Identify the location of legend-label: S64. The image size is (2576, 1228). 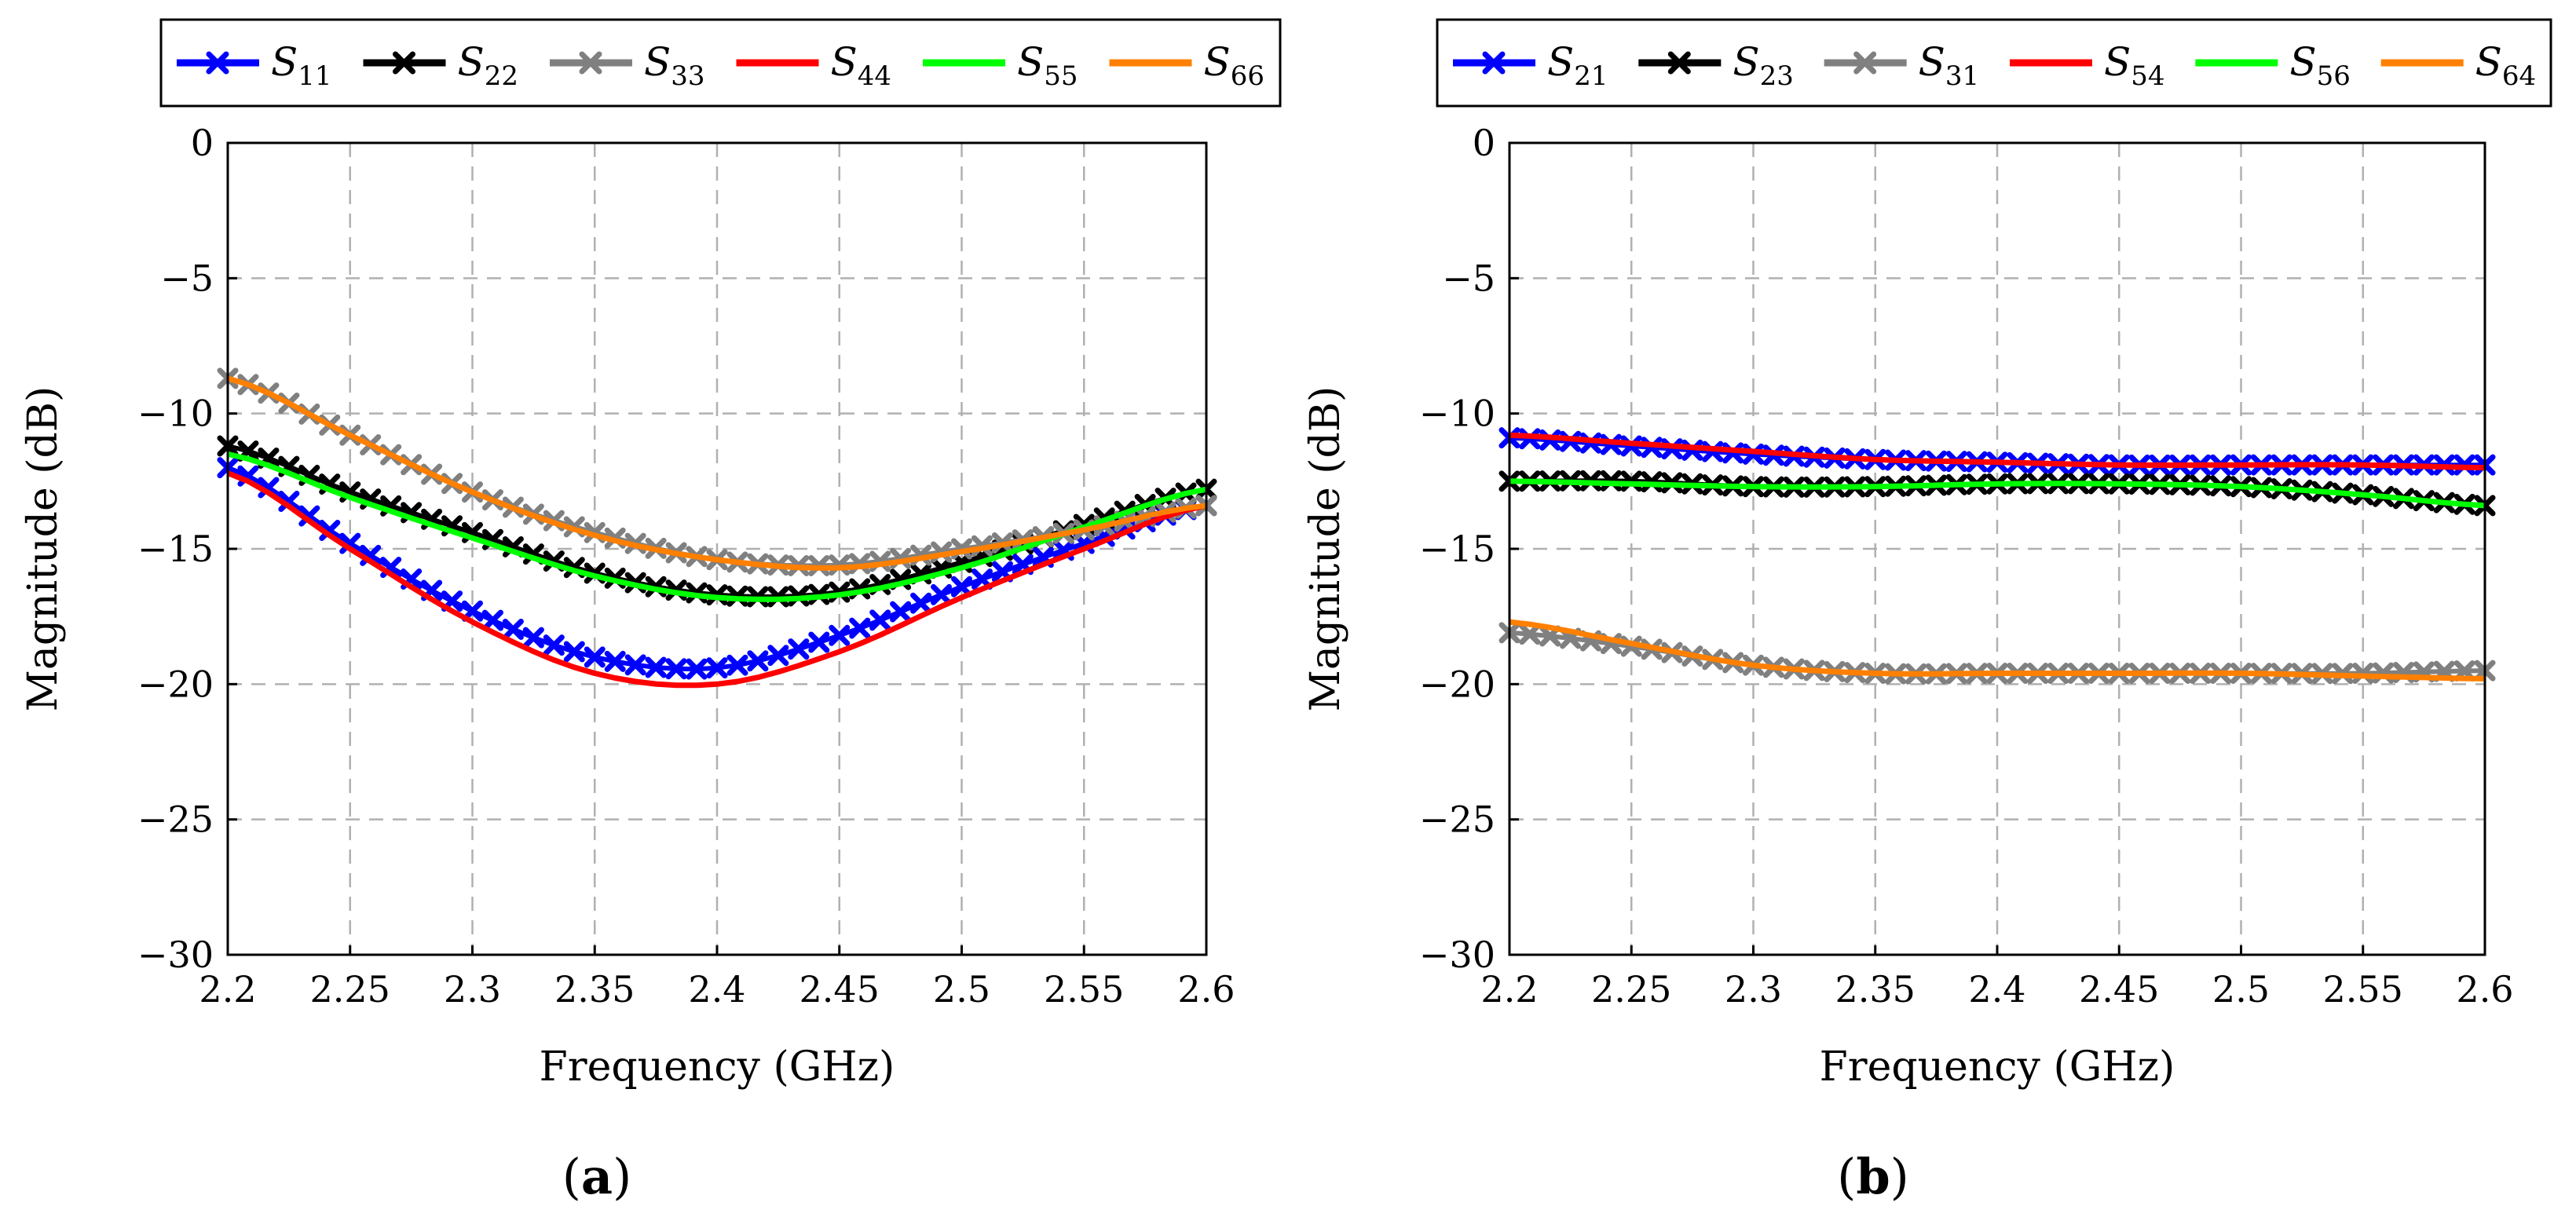
(2506, 65).